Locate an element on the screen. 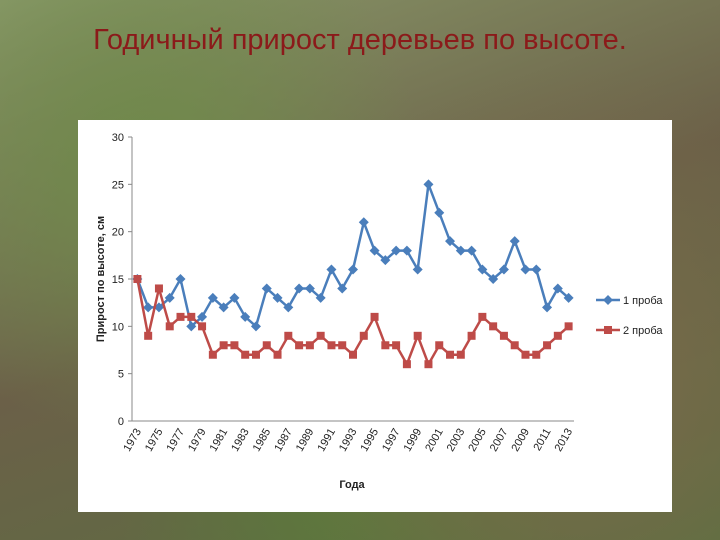 Image resolution: width=720 pixels, height=540 pixels. x-axis-label: Года is located at coordinates (352, 485).